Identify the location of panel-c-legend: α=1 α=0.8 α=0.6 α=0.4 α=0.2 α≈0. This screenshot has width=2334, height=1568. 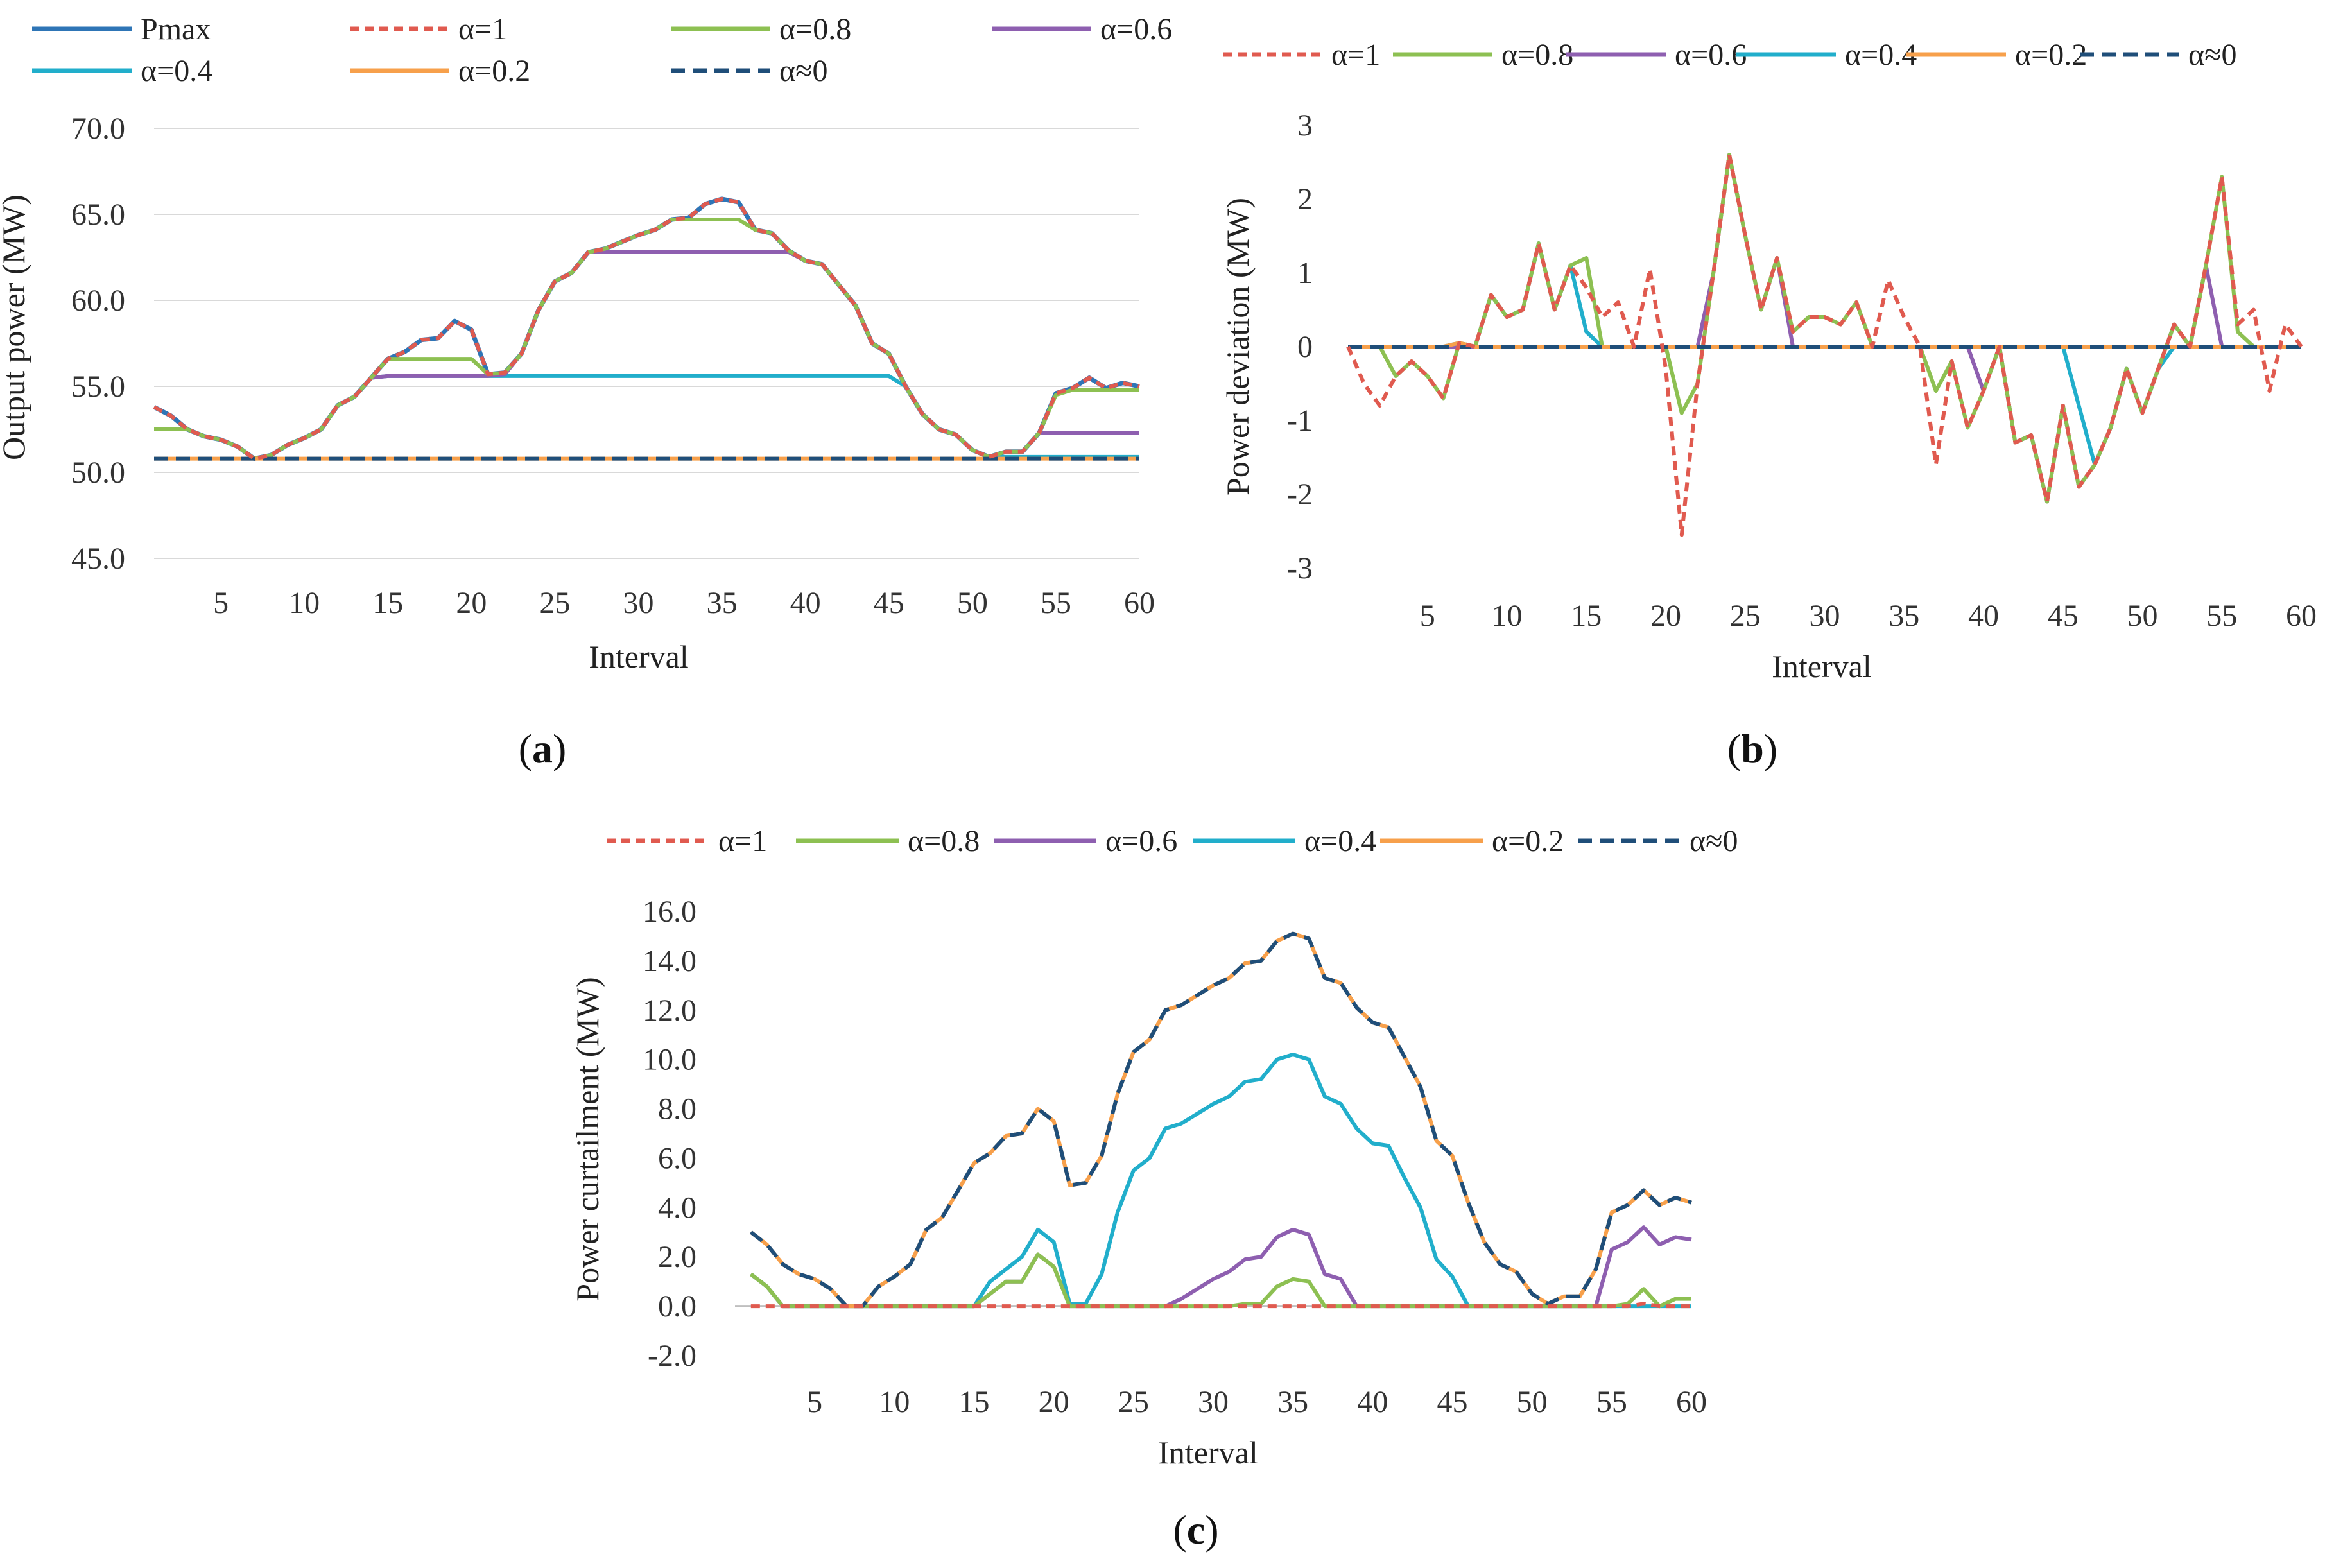
(1173, 841).